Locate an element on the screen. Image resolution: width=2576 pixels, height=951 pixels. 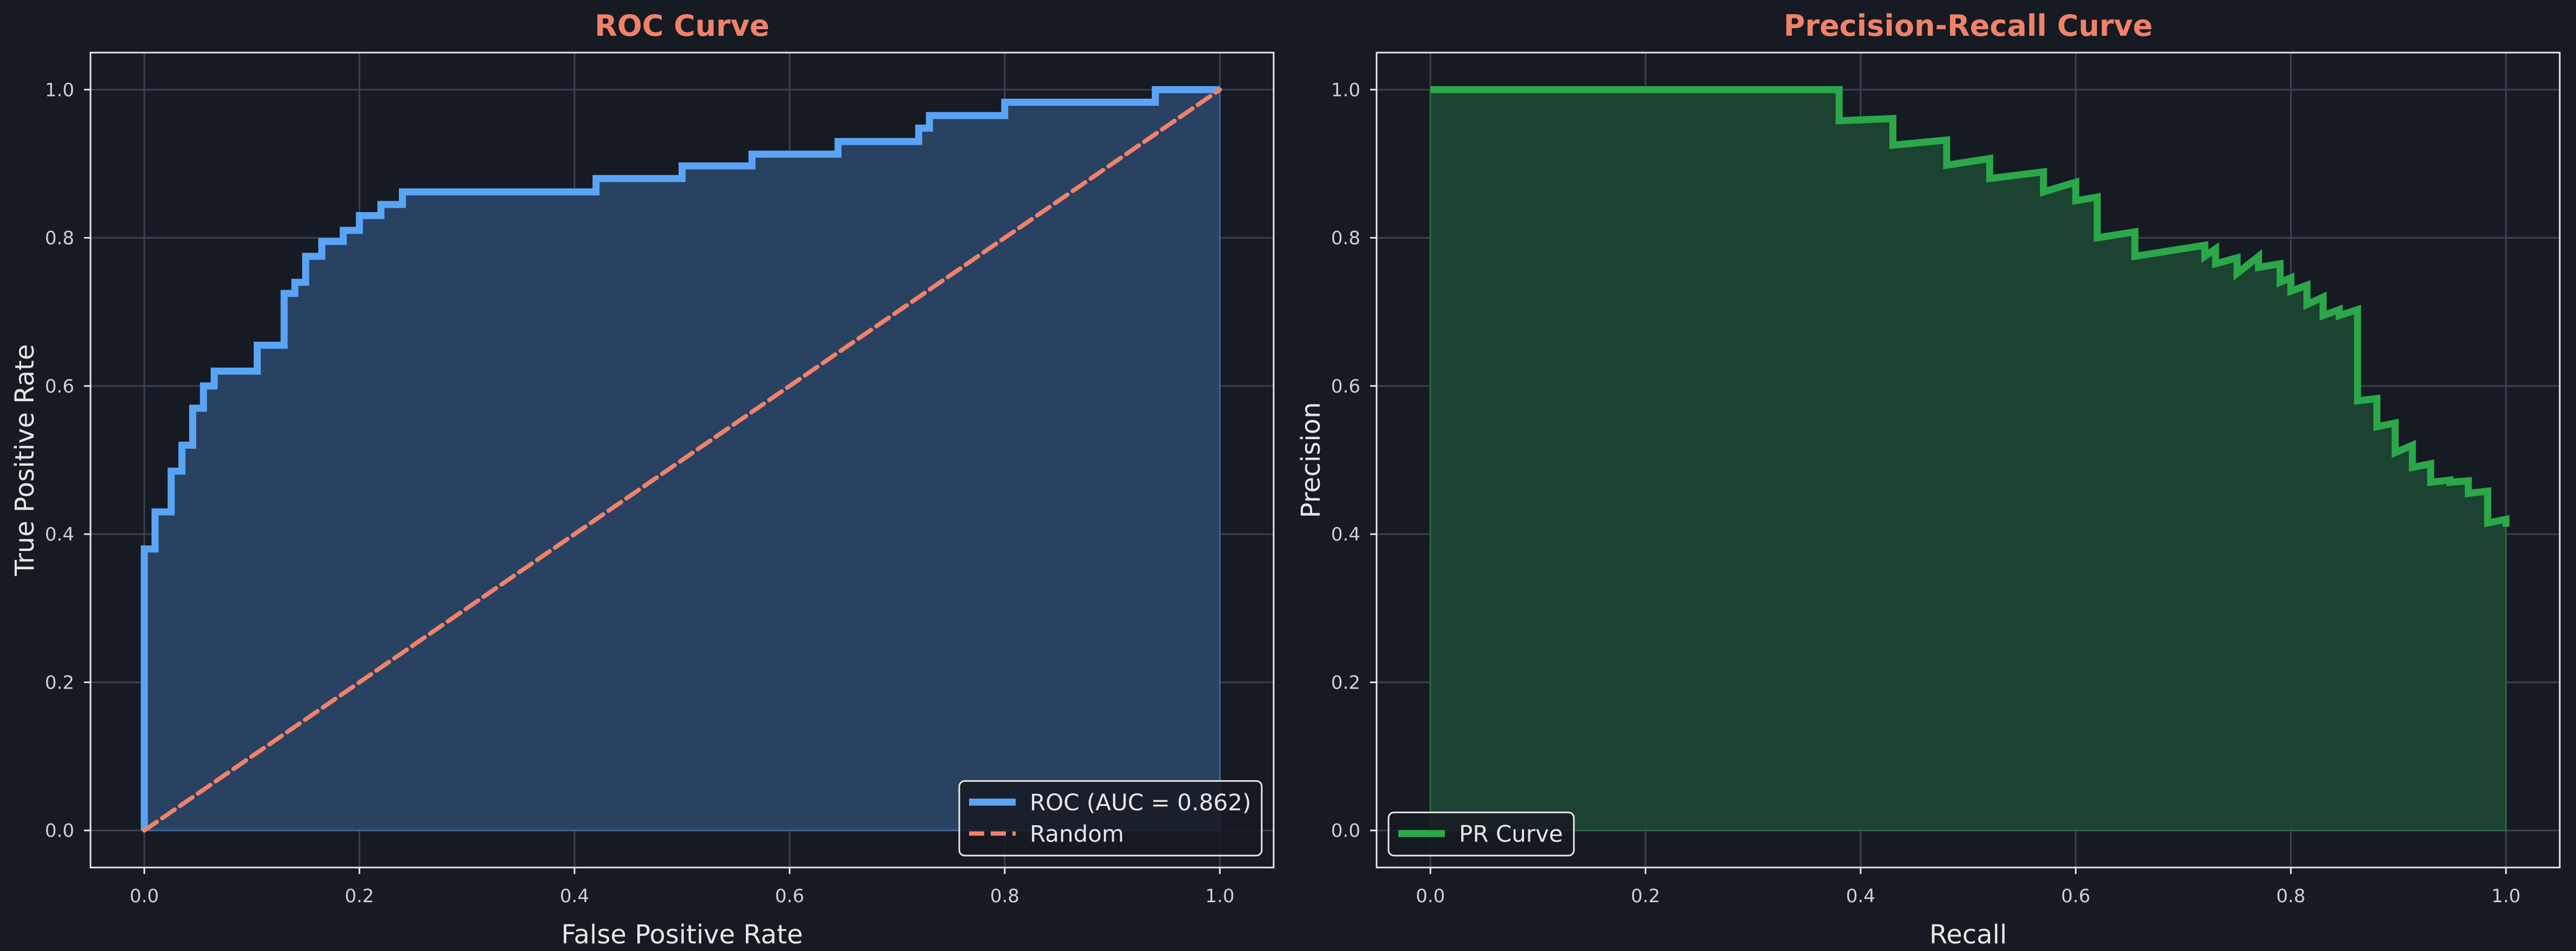
roc-x-tick-label-4: 0.8 is located at coordinates (1004, 896).